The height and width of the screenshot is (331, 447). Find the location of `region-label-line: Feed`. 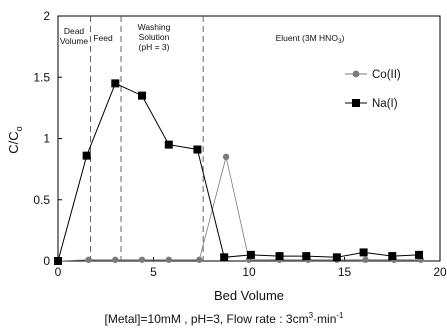

region-label-line: Feed is located at coordinates (103, 38).